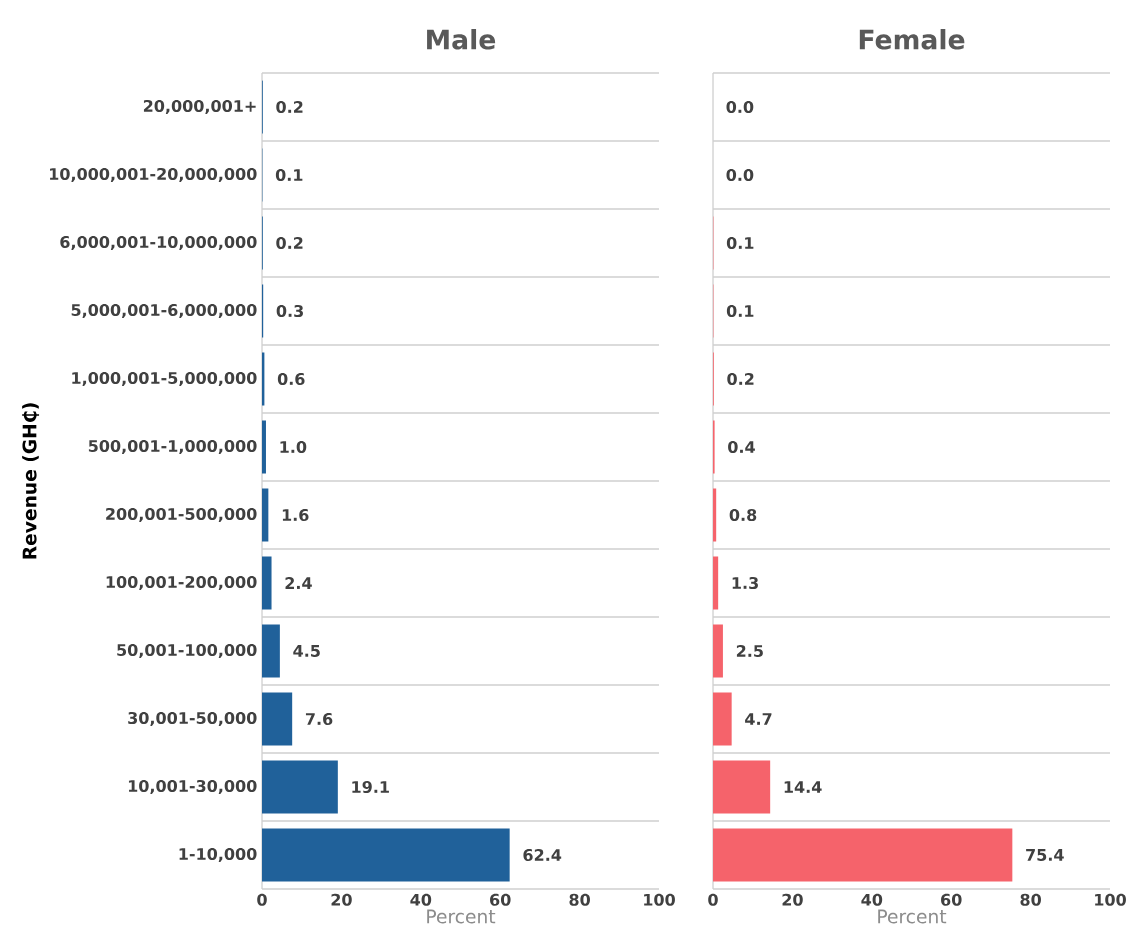  What do you see at coordinates (187, 651) in the screenshot?
I see `y-tick-label: 50,001-100,000` at bounding box center [187, 651].